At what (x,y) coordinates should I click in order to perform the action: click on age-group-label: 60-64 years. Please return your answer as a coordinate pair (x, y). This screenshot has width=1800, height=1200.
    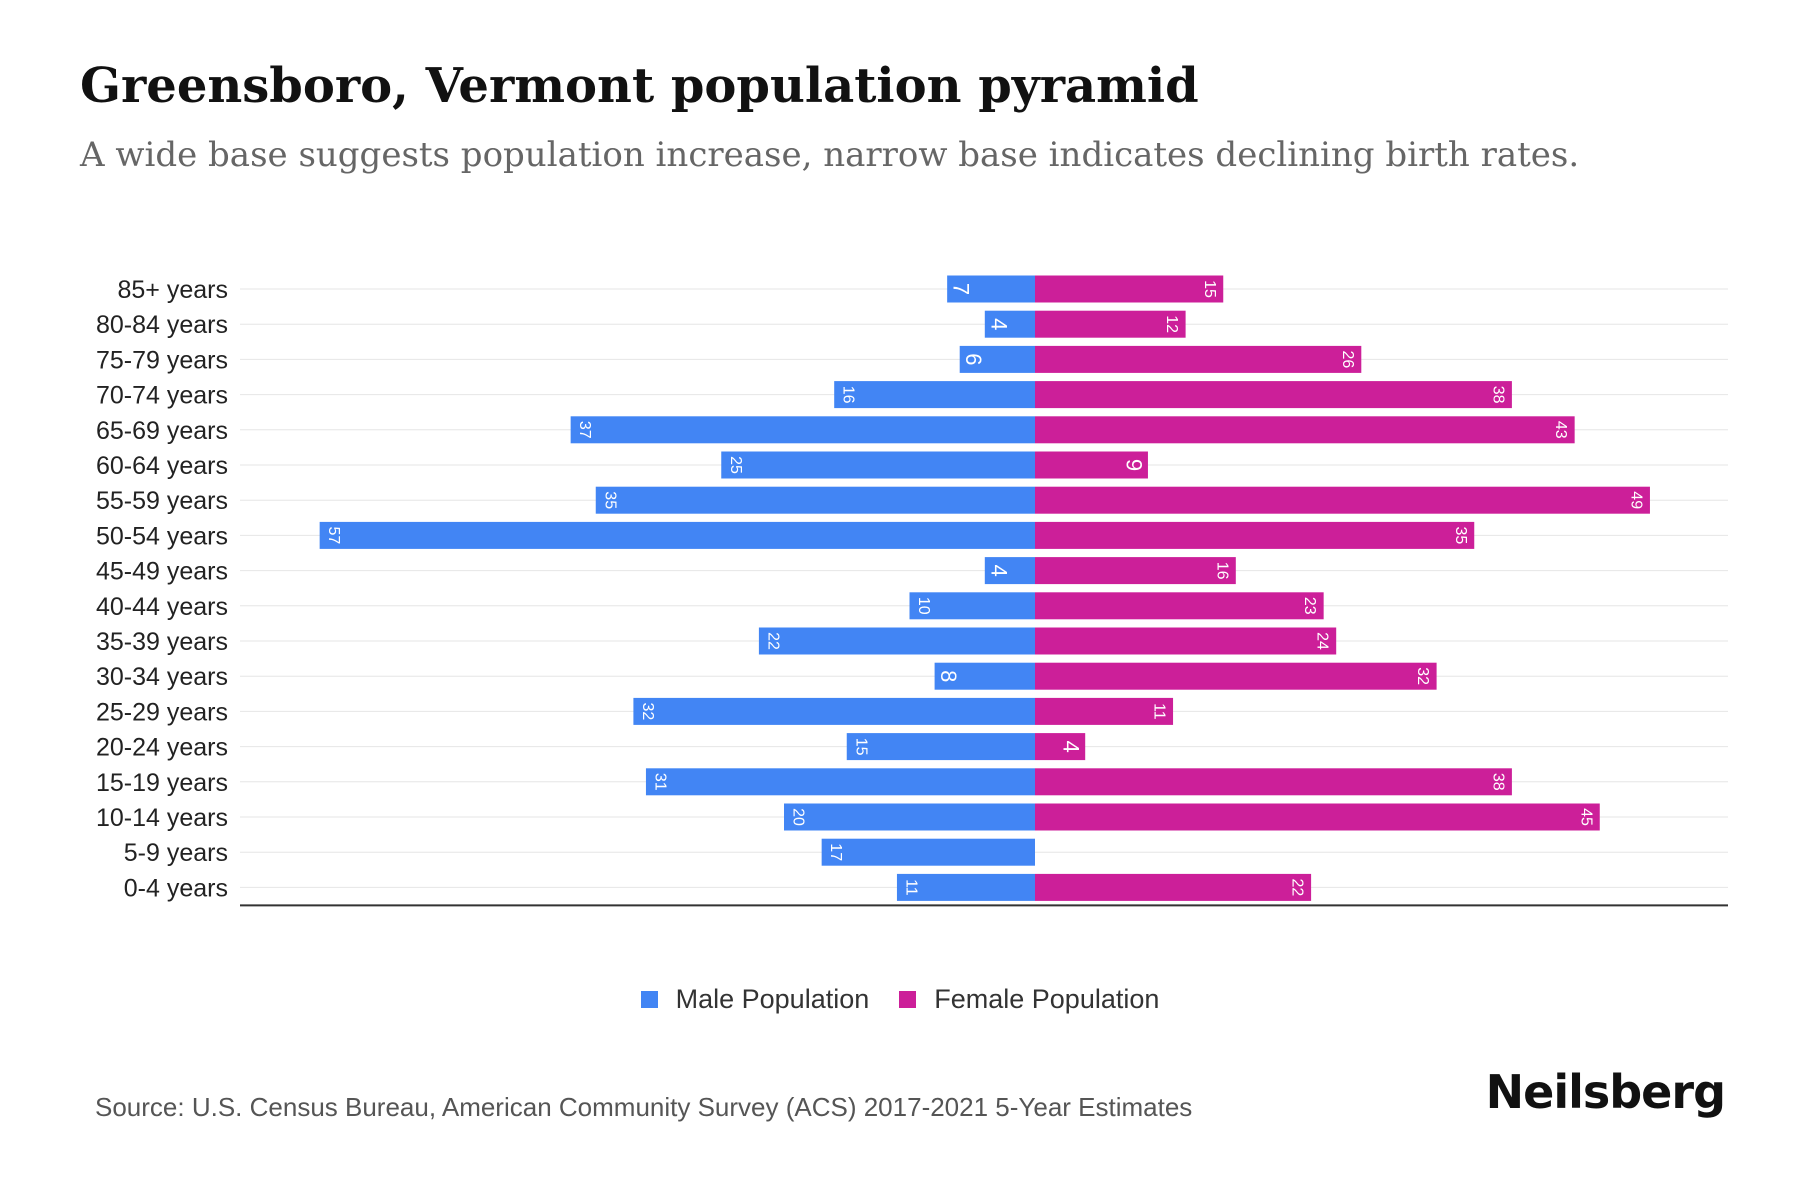
    Looking at the image, I should click on (162, 466).